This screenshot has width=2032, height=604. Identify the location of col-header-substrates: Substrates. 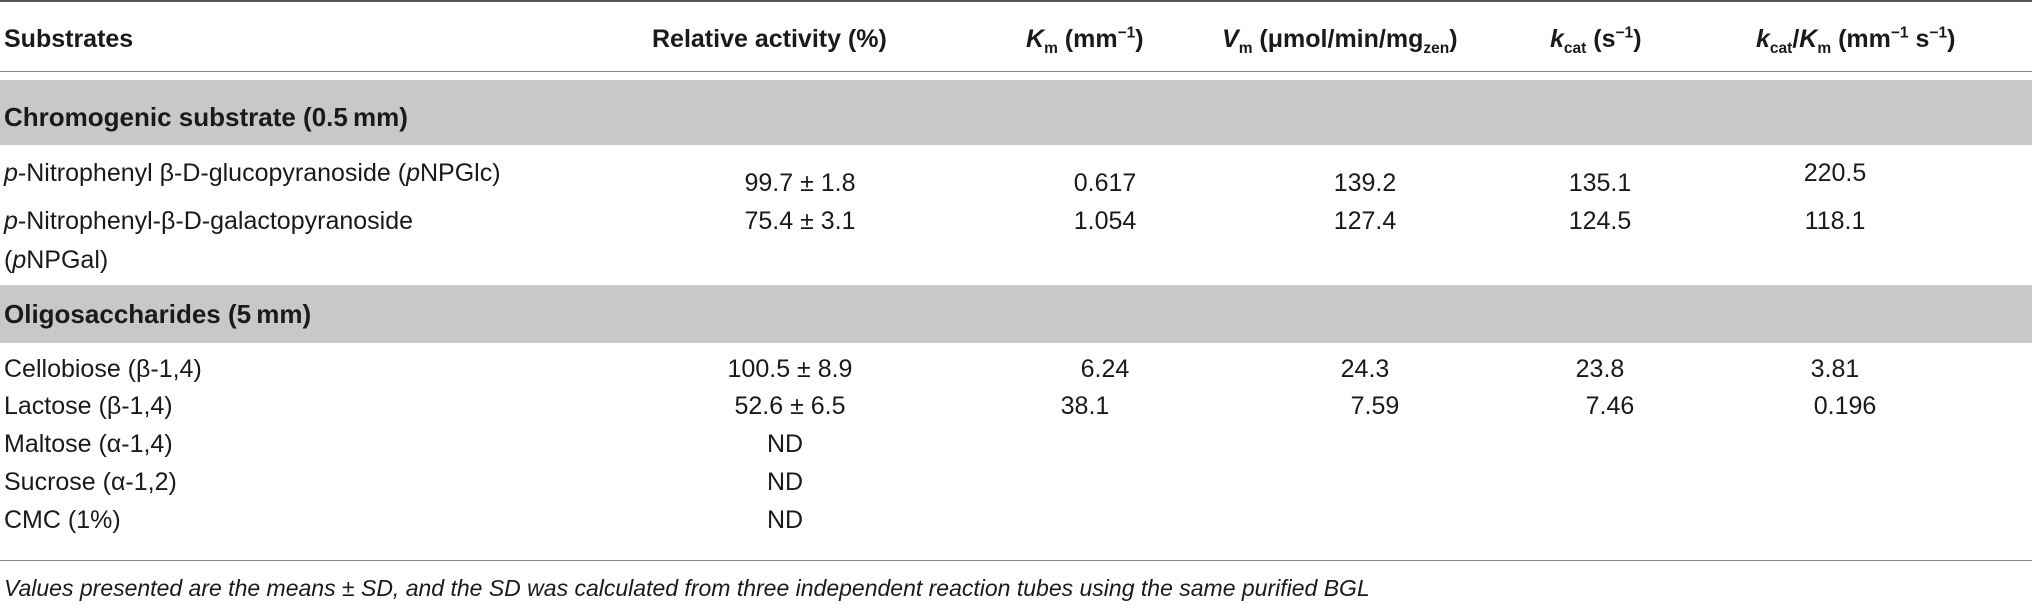
(69, 39).